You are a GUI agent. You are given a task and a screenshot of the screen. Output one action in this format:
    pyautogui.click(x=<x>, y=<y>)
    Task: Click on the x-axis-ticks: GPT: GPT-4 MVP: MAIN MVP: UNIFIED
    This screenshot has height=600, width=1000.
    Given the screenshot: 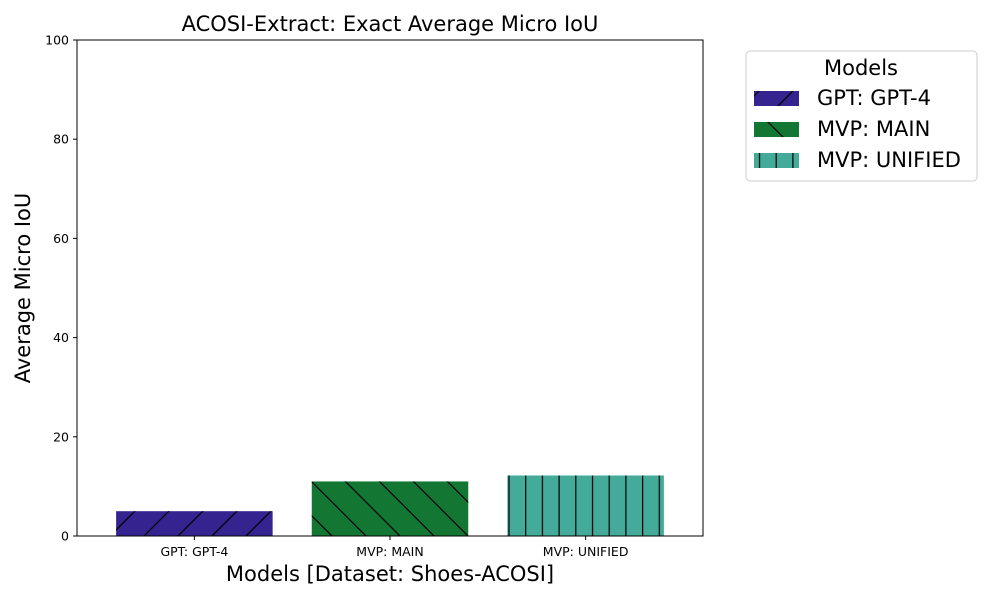 What is the action you would take?
    pyautogui.click(x=394, y=547)
    